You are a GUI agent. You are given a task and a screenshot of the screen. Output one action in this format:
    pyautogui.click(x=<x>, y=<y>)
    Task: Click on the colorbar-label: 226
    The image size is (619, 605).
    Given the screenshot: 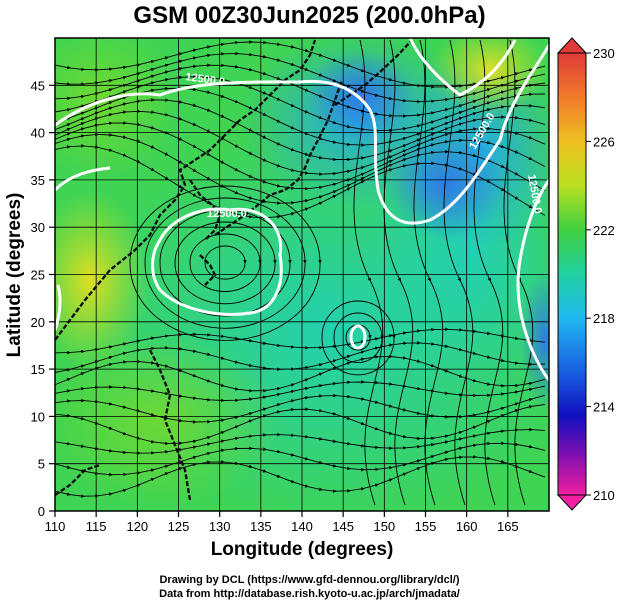 What is the action you would take?
    pyautogui.click(x=604, y=141)
    